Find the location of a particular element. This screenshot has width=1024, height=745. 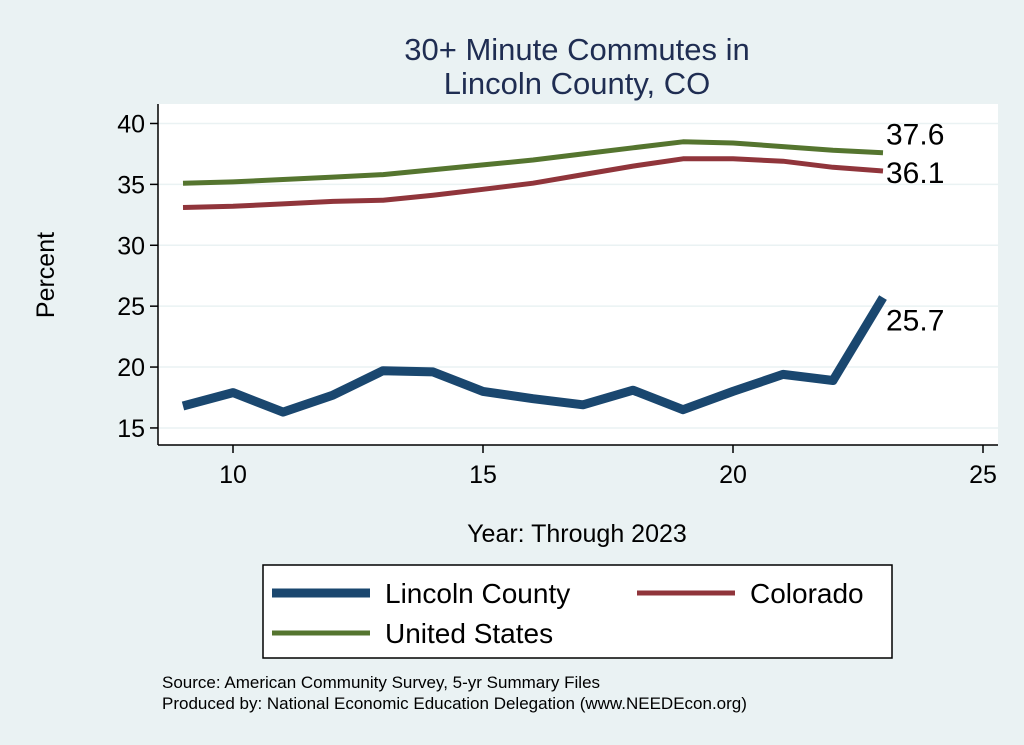

end-labels: 37.6 36.1 25.7 is located at coordinates (915, 228).